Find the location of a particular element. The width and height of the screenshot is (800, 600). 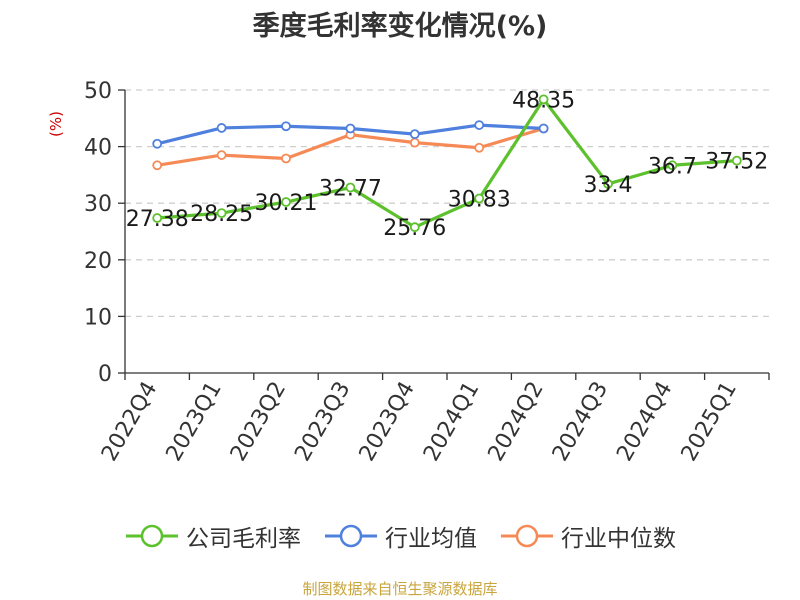

y-tick-label: 10 is located at coordinates (98, 317).